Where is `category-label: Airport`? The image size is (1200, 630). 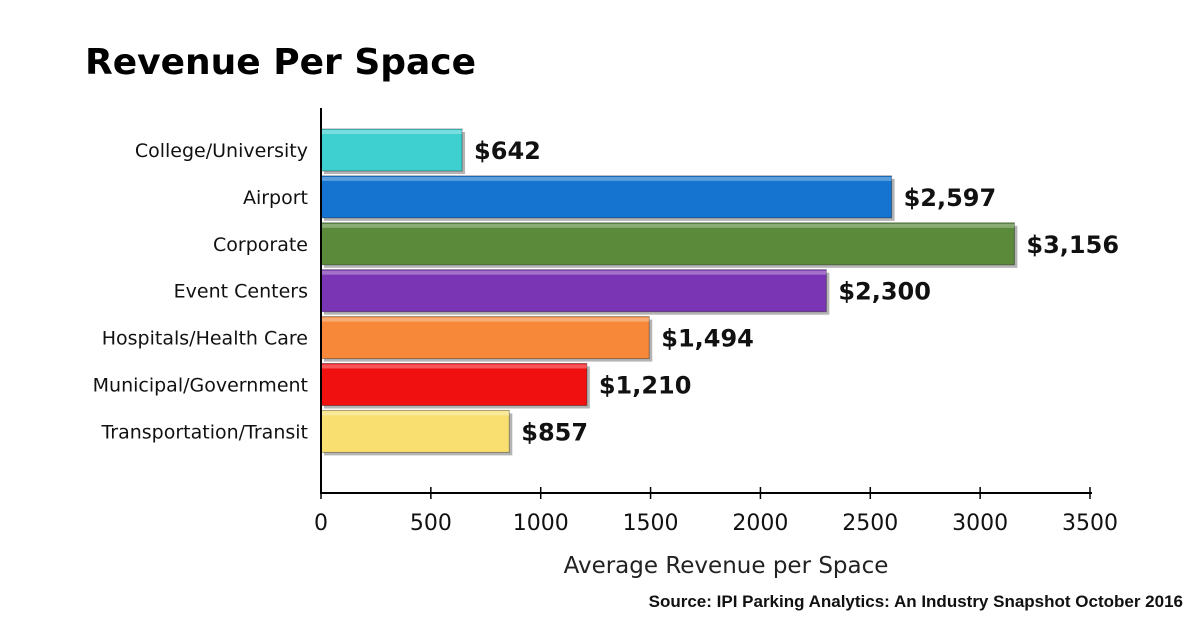 category-label: Airport is located at coordinates (275, 198).